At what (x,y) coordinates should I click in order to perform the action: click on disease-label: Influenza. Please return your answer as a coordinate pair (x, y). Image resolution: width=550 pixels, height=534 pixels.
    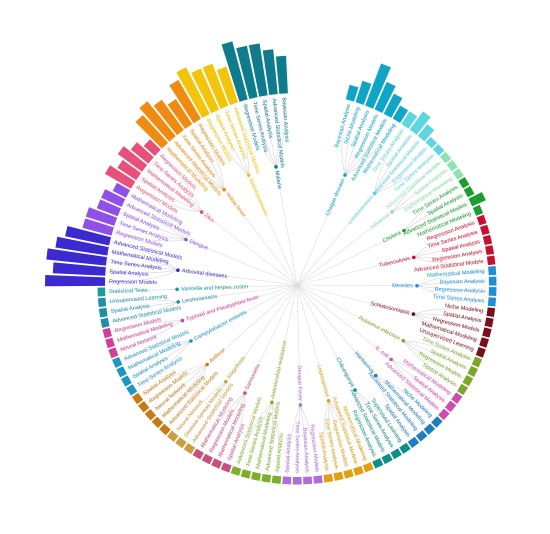
    Looking at the image, I should click on (380, 221).